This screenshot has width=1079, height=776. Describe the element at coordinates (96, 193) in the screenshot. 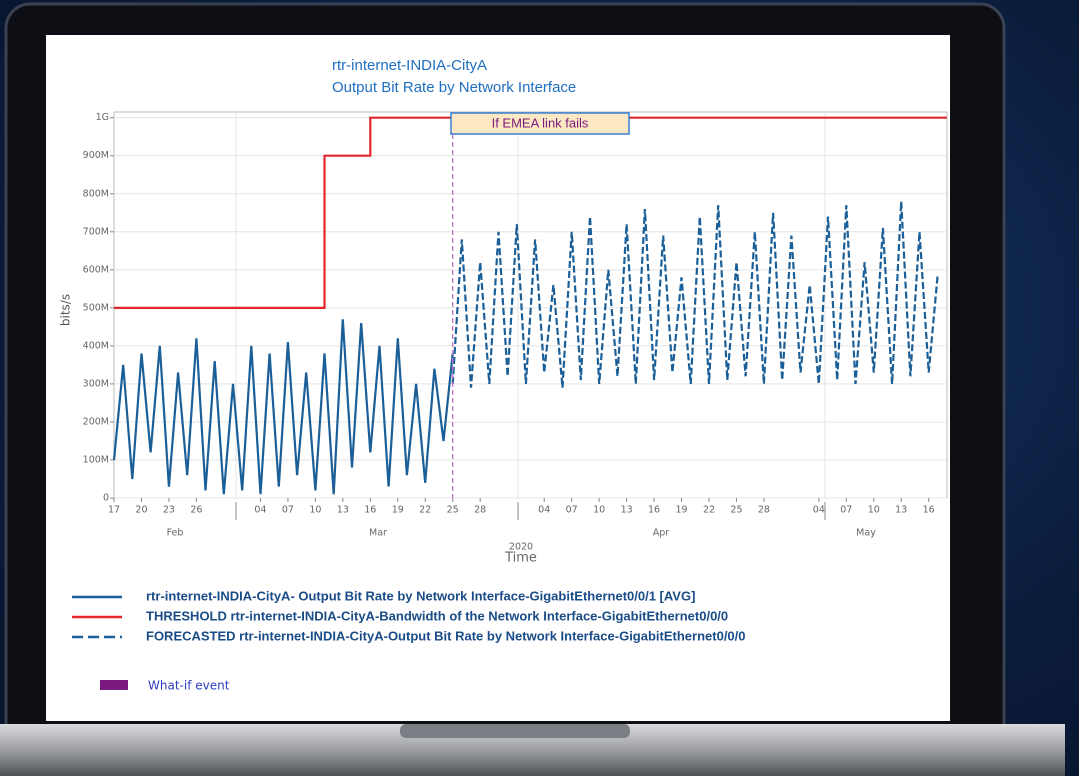

I see `y-tick-label: 800M` at that location.